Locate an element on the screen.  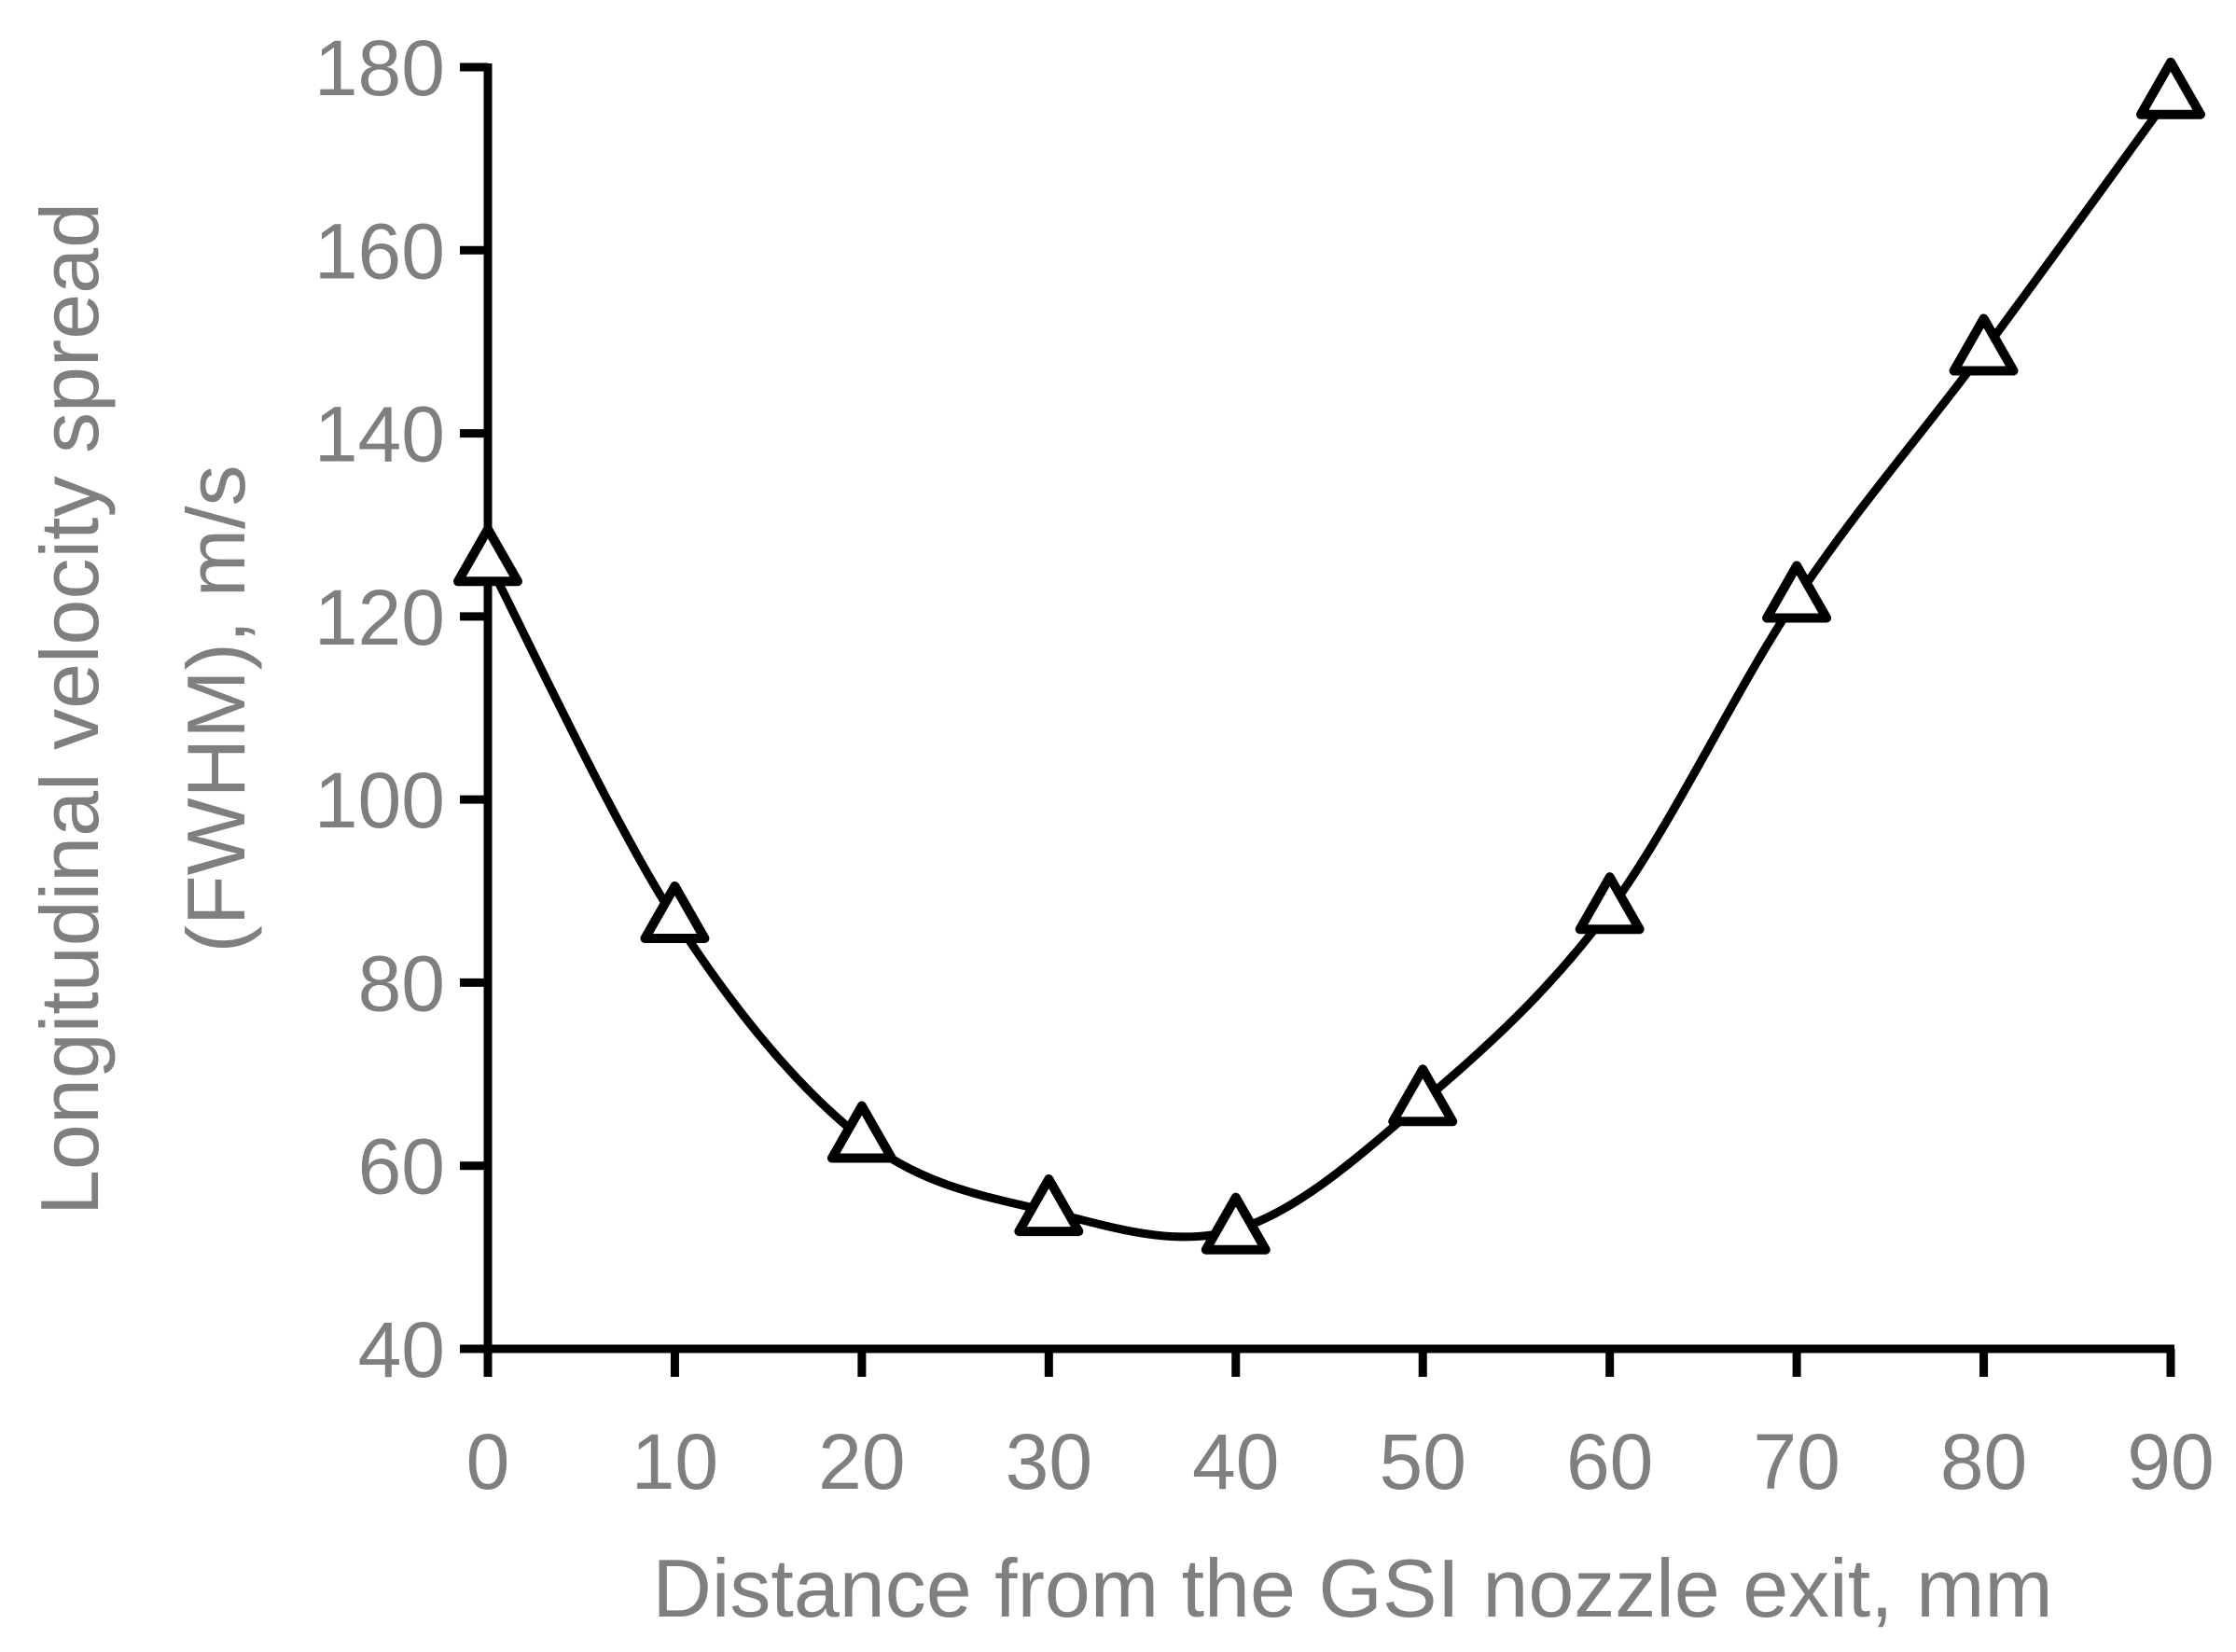
x-tick-label: 30 is located at coordinates (1049, 1462).